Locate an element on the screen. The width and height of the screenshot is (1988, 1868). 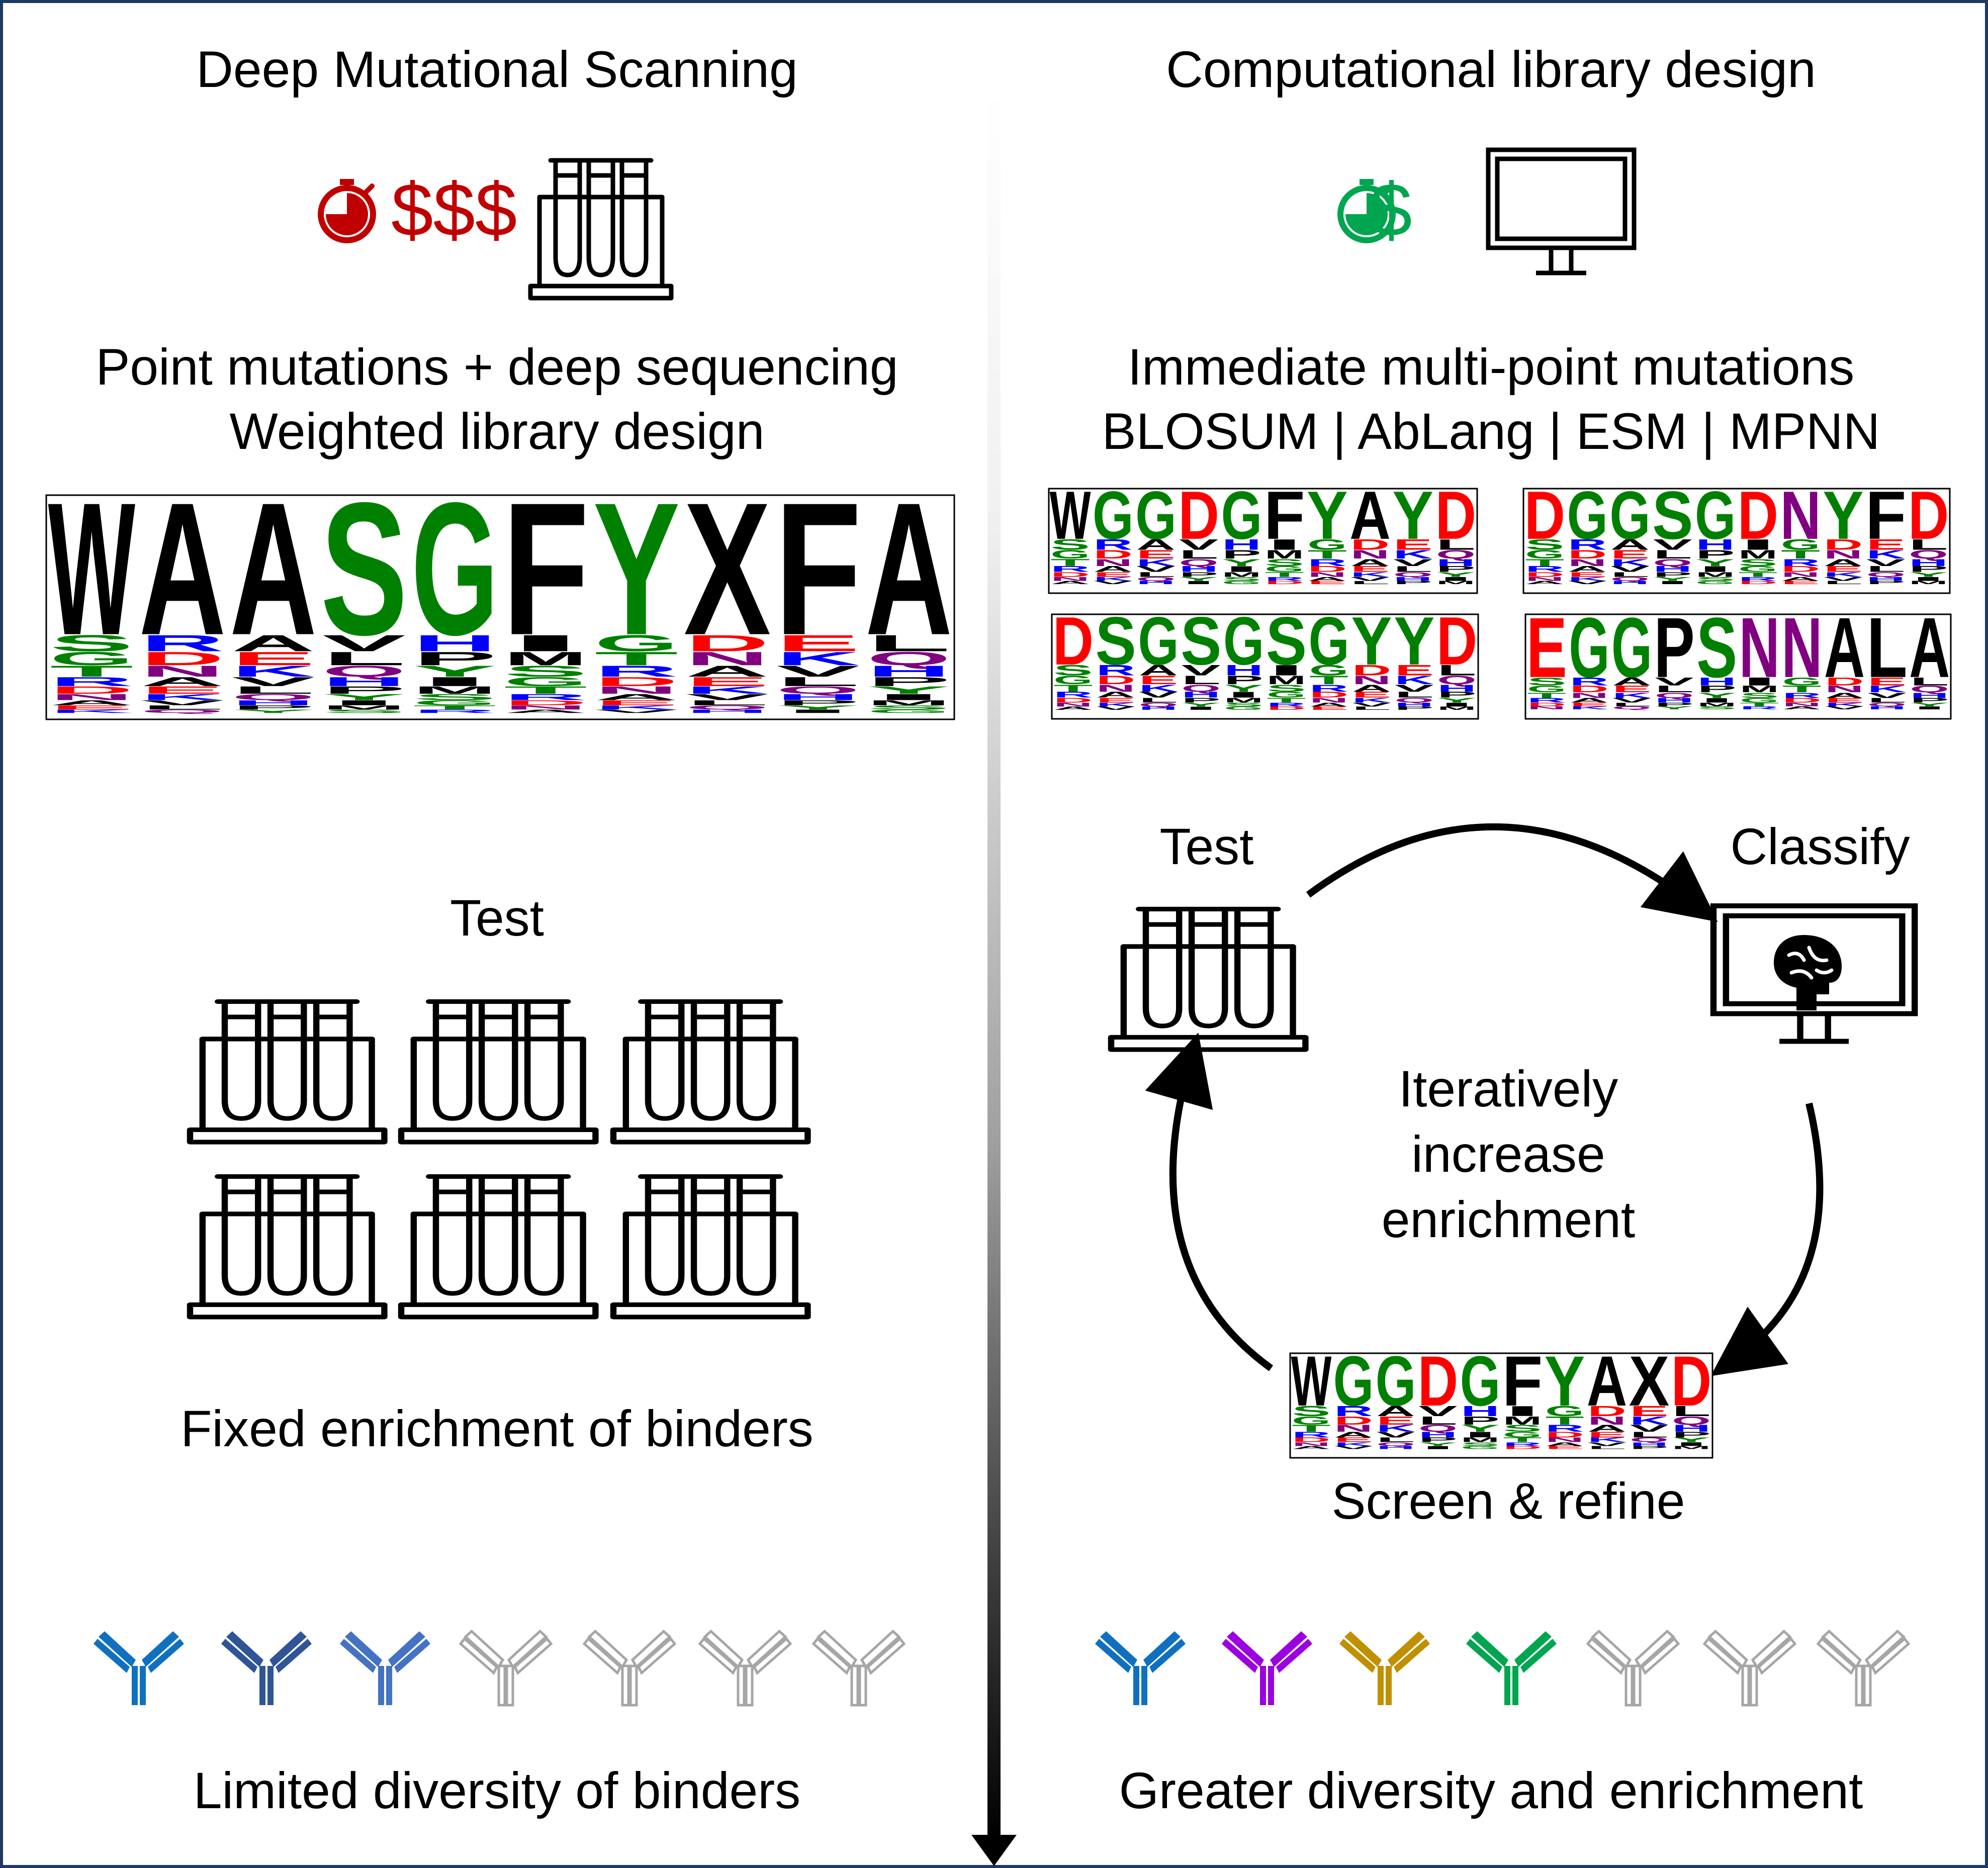
logo-residue: N is located at coordinates (1760, 647).